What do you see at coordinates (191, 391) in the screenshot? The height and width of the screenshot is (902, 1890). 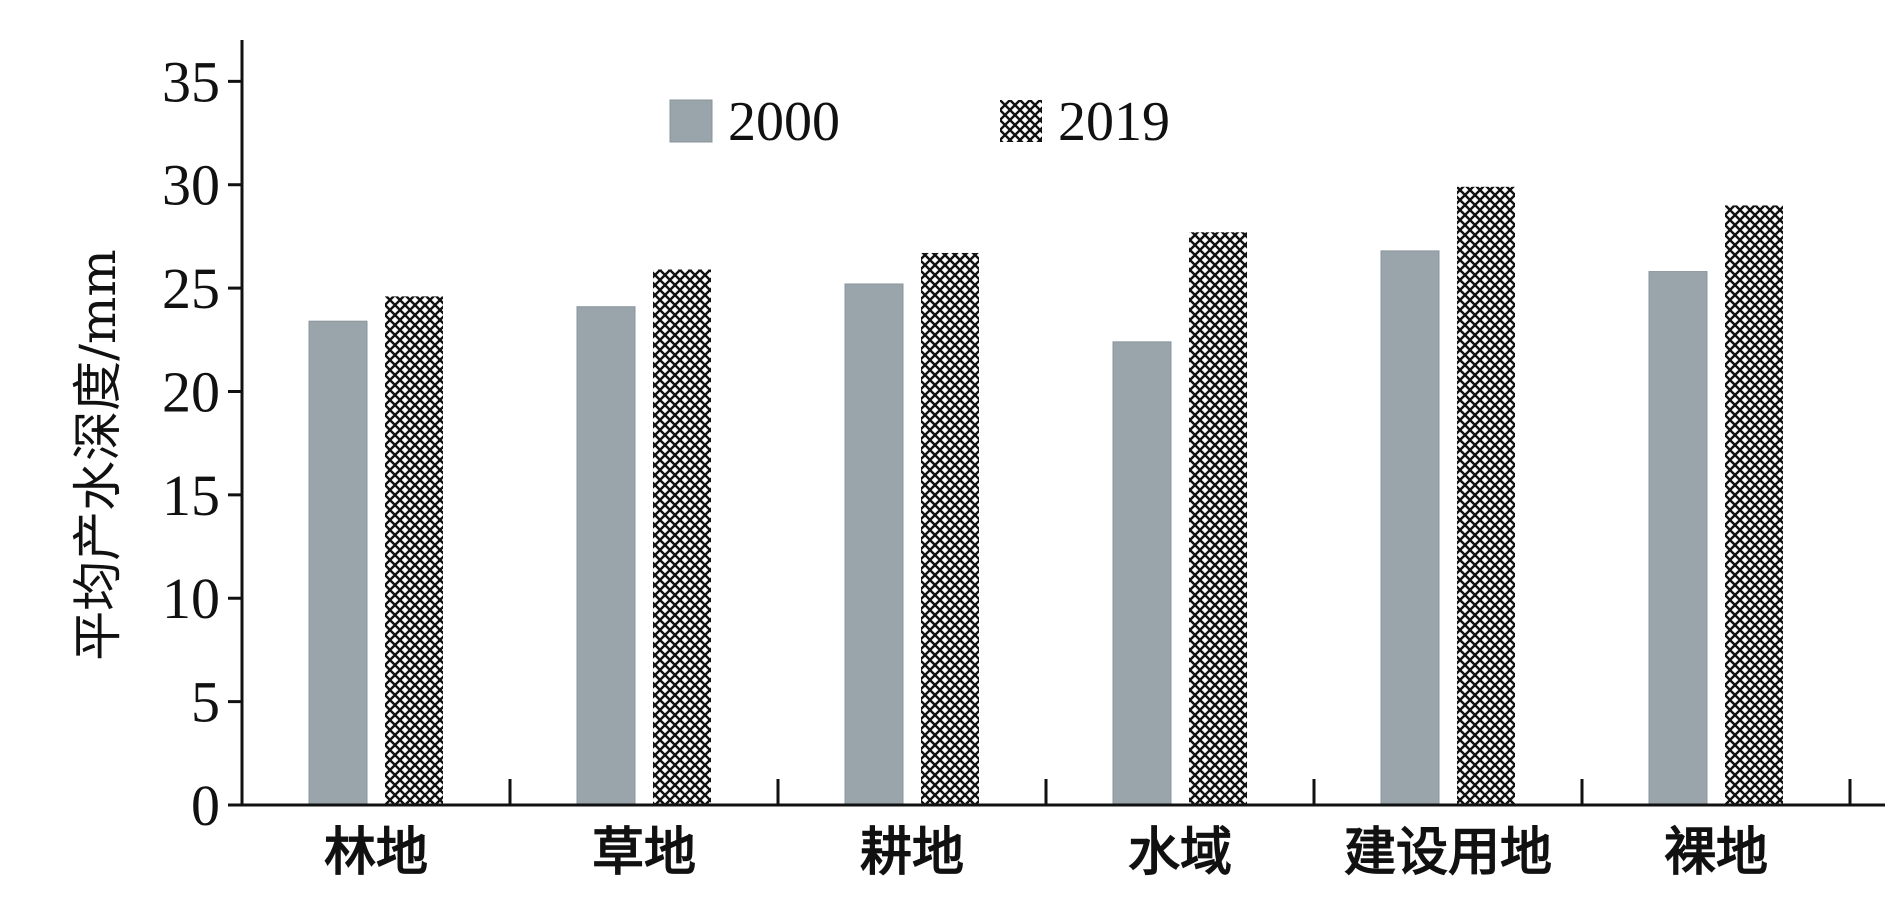 I see `y-tick-label-20: 20` at bounding box center [191, 391].